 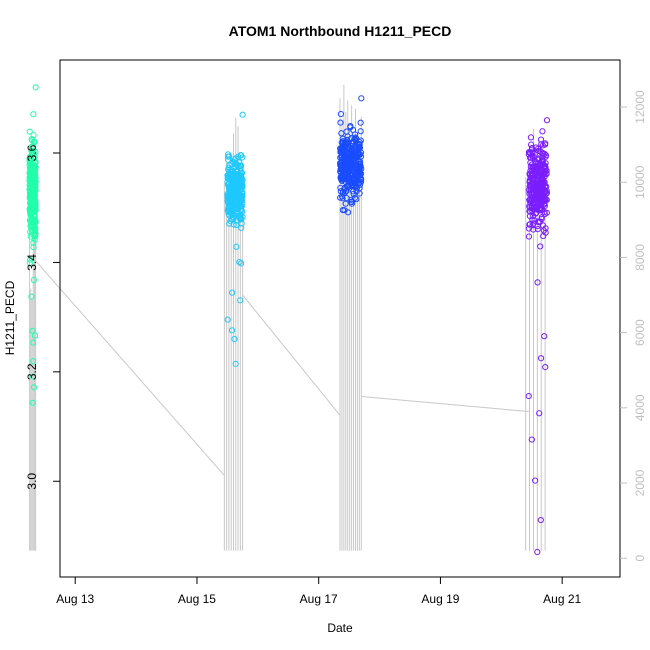 I want to click on y-tick-label: 3.4, so click(x=32, y=262).